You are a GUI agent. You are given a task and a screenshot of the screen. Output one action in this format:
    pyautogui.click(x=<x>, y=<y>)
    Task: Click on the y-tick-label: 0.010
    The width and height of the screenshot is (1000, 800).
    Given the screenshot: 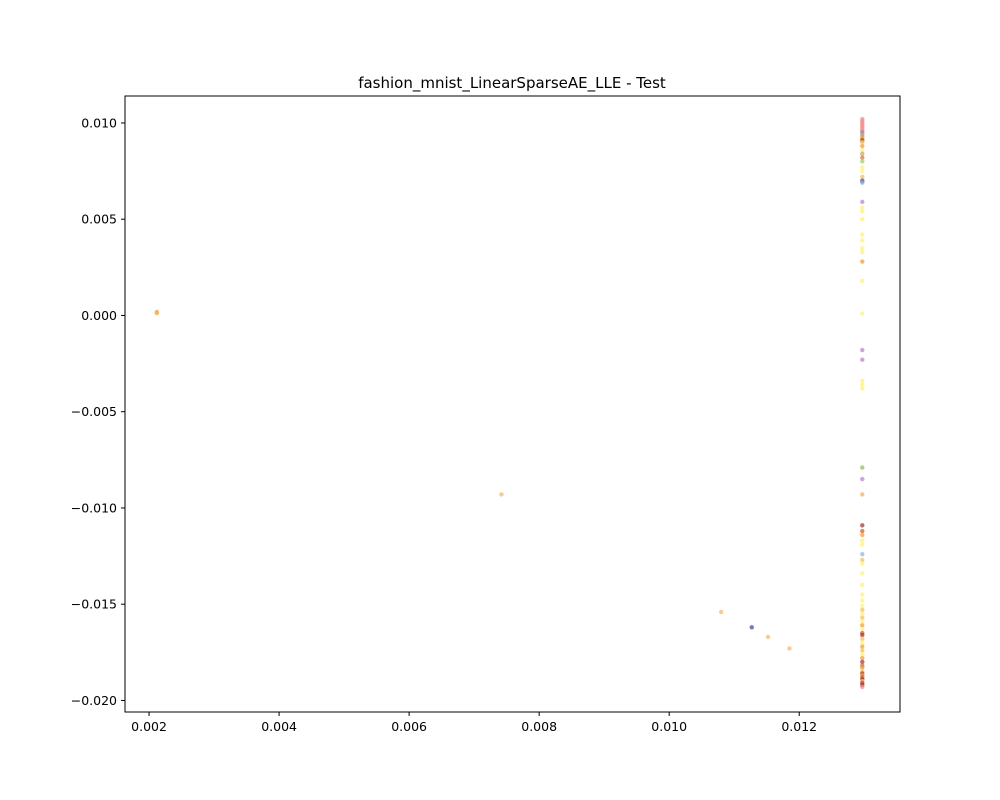 What is the action you would take?
    pyautogui.click(x=99, y=122)
    